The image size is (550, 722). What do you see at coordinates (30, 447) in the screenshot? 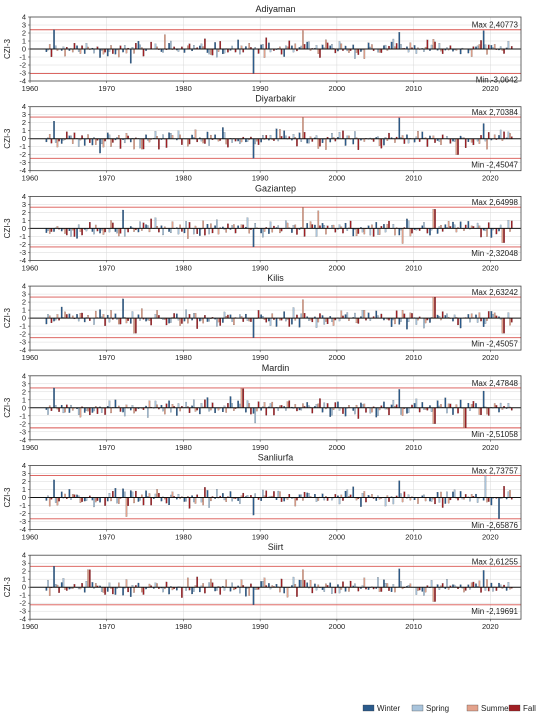
I see `x-tick-label: 1960` at bounding box center [30, 447].